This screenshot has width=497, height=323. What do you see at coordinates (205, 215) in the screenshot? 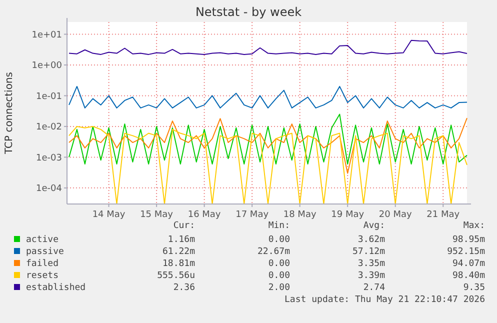
I see `x-tick-label: 16 May` at bounding box center [205, 215].